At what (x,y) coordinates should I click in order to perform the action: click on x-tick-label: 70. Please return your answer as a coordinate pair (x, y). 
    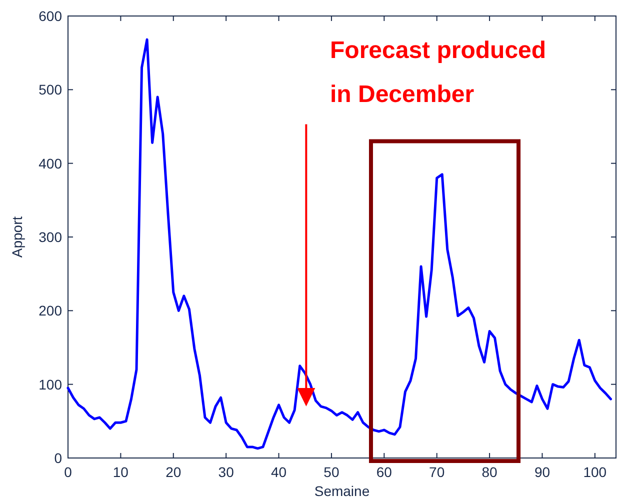
    Looking at the image, I should click on (437, 472).